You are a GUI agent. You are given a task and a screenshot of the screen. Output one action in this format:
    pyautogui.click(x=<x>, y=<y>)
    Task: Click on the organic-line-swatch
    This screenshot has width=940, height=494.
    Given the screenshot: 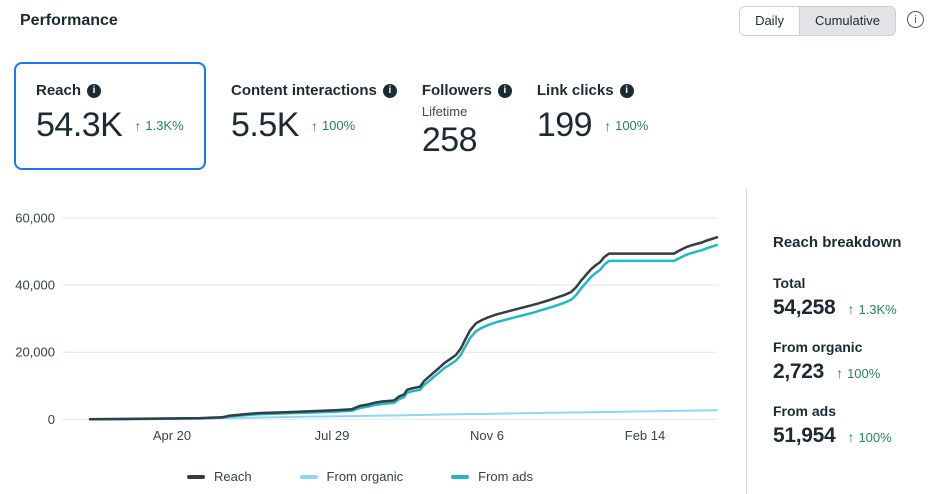 What is the action you would take?
    pyautogui.click(x=308, y=476)
    